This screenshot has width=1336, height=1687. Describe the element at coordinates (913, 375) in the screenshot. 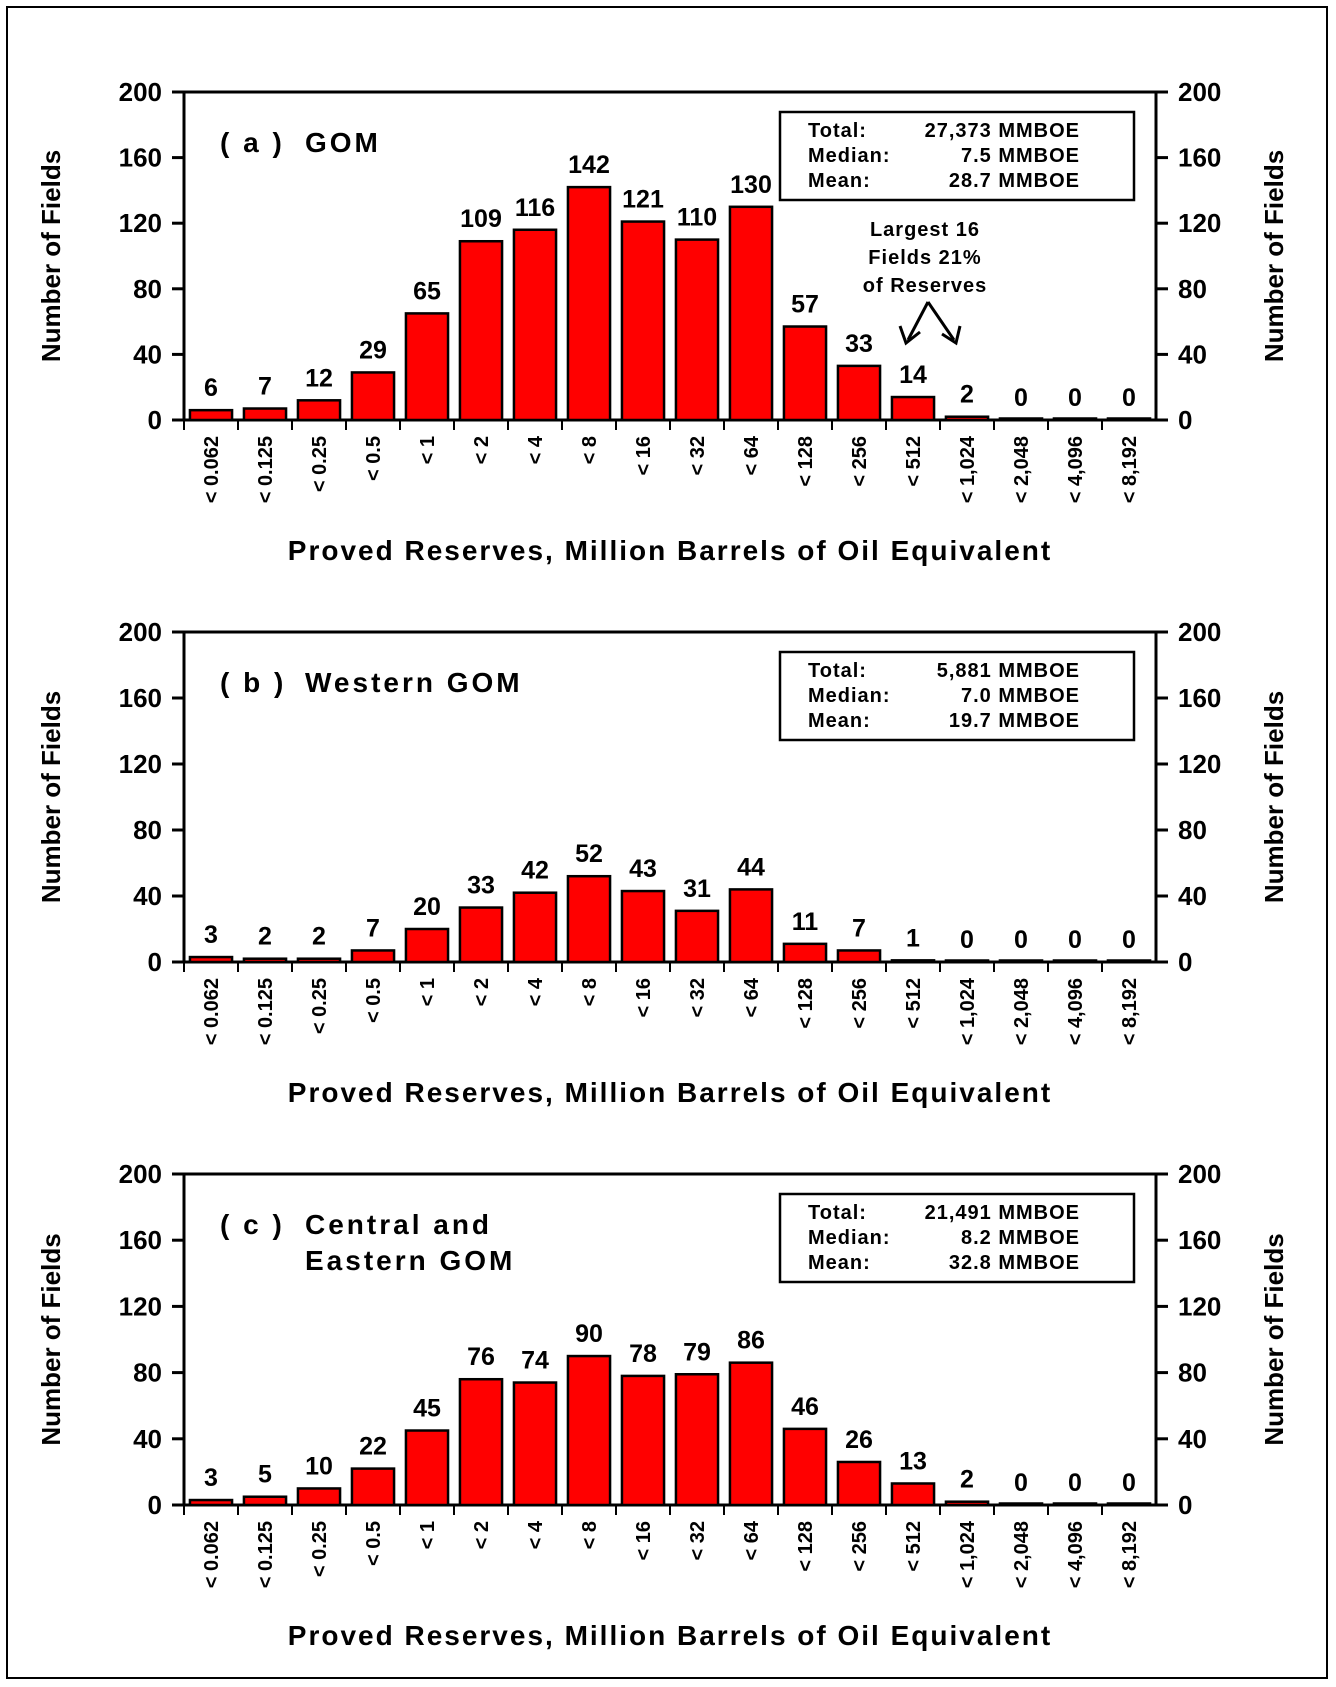

I see `bar-value-label: 14` at that location.